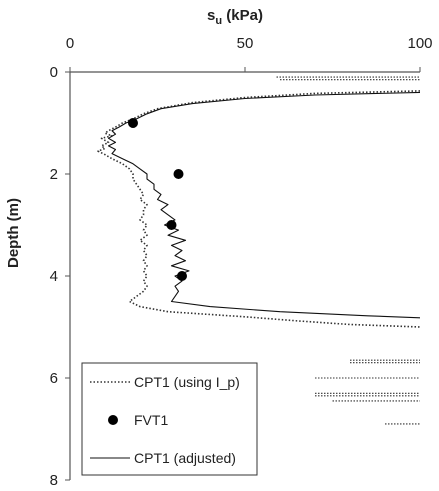  I want to click on y-axis-title: Depth (m), so click(13, 233).